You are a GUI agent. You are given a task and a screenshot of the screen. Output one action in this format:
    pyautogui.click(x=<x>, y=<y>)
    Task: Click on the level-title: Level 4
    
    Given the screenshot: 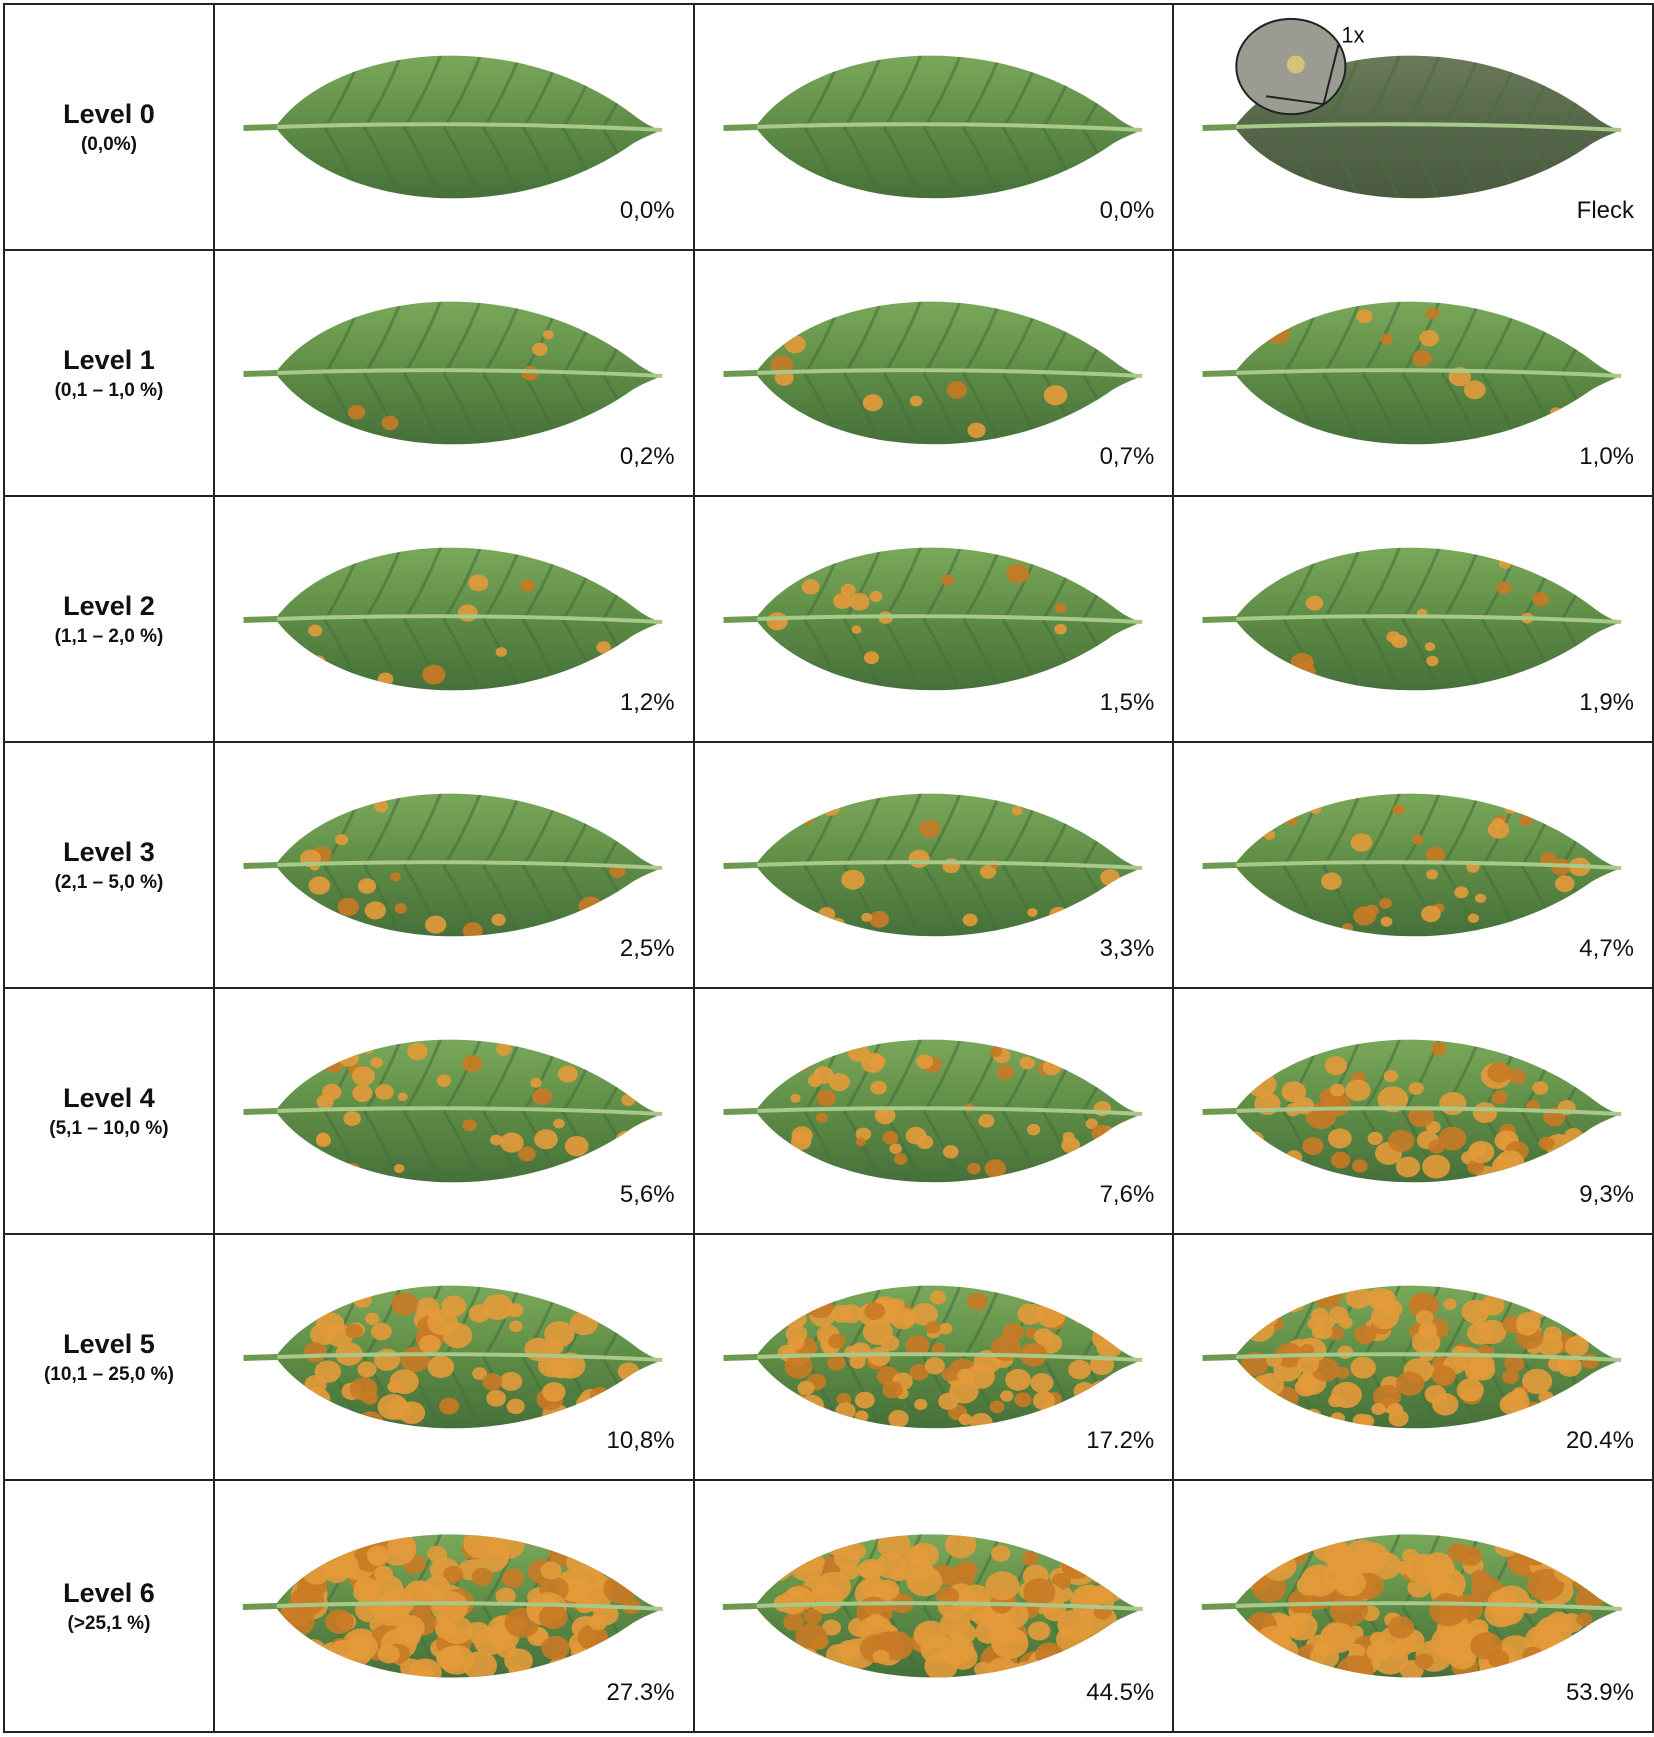 What is the action you would take?
    pyautogui.click(x=109, y=1097)
    